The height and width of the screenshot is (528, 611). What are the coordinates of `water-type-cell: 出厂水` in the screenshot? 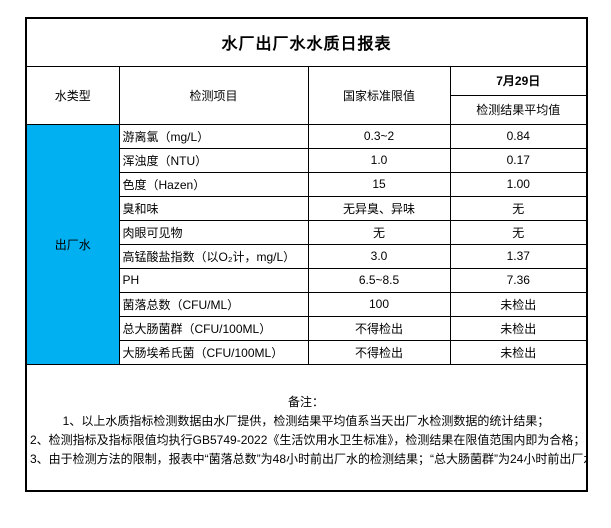 It's located at (72, 244).